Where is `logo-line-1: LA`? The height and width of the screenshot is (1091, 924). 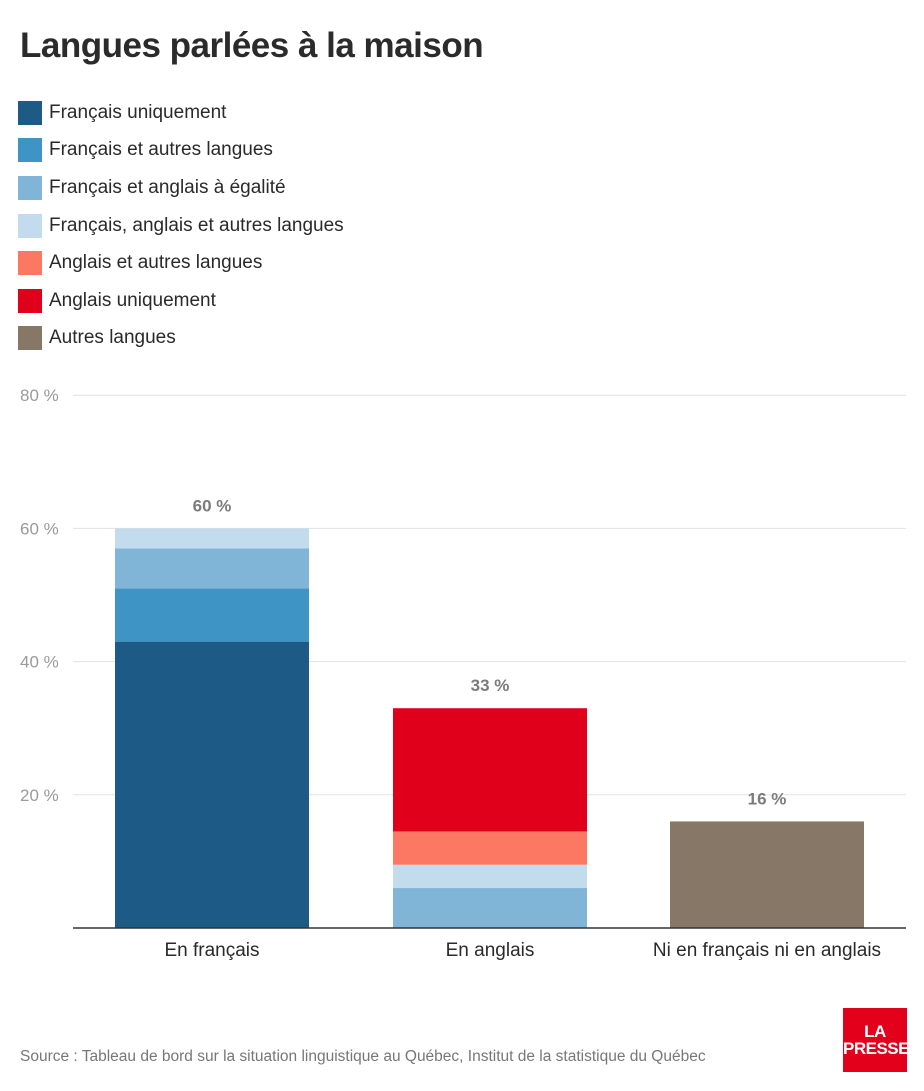
logo-line-1: LA is located at coordinates (875, 1031).